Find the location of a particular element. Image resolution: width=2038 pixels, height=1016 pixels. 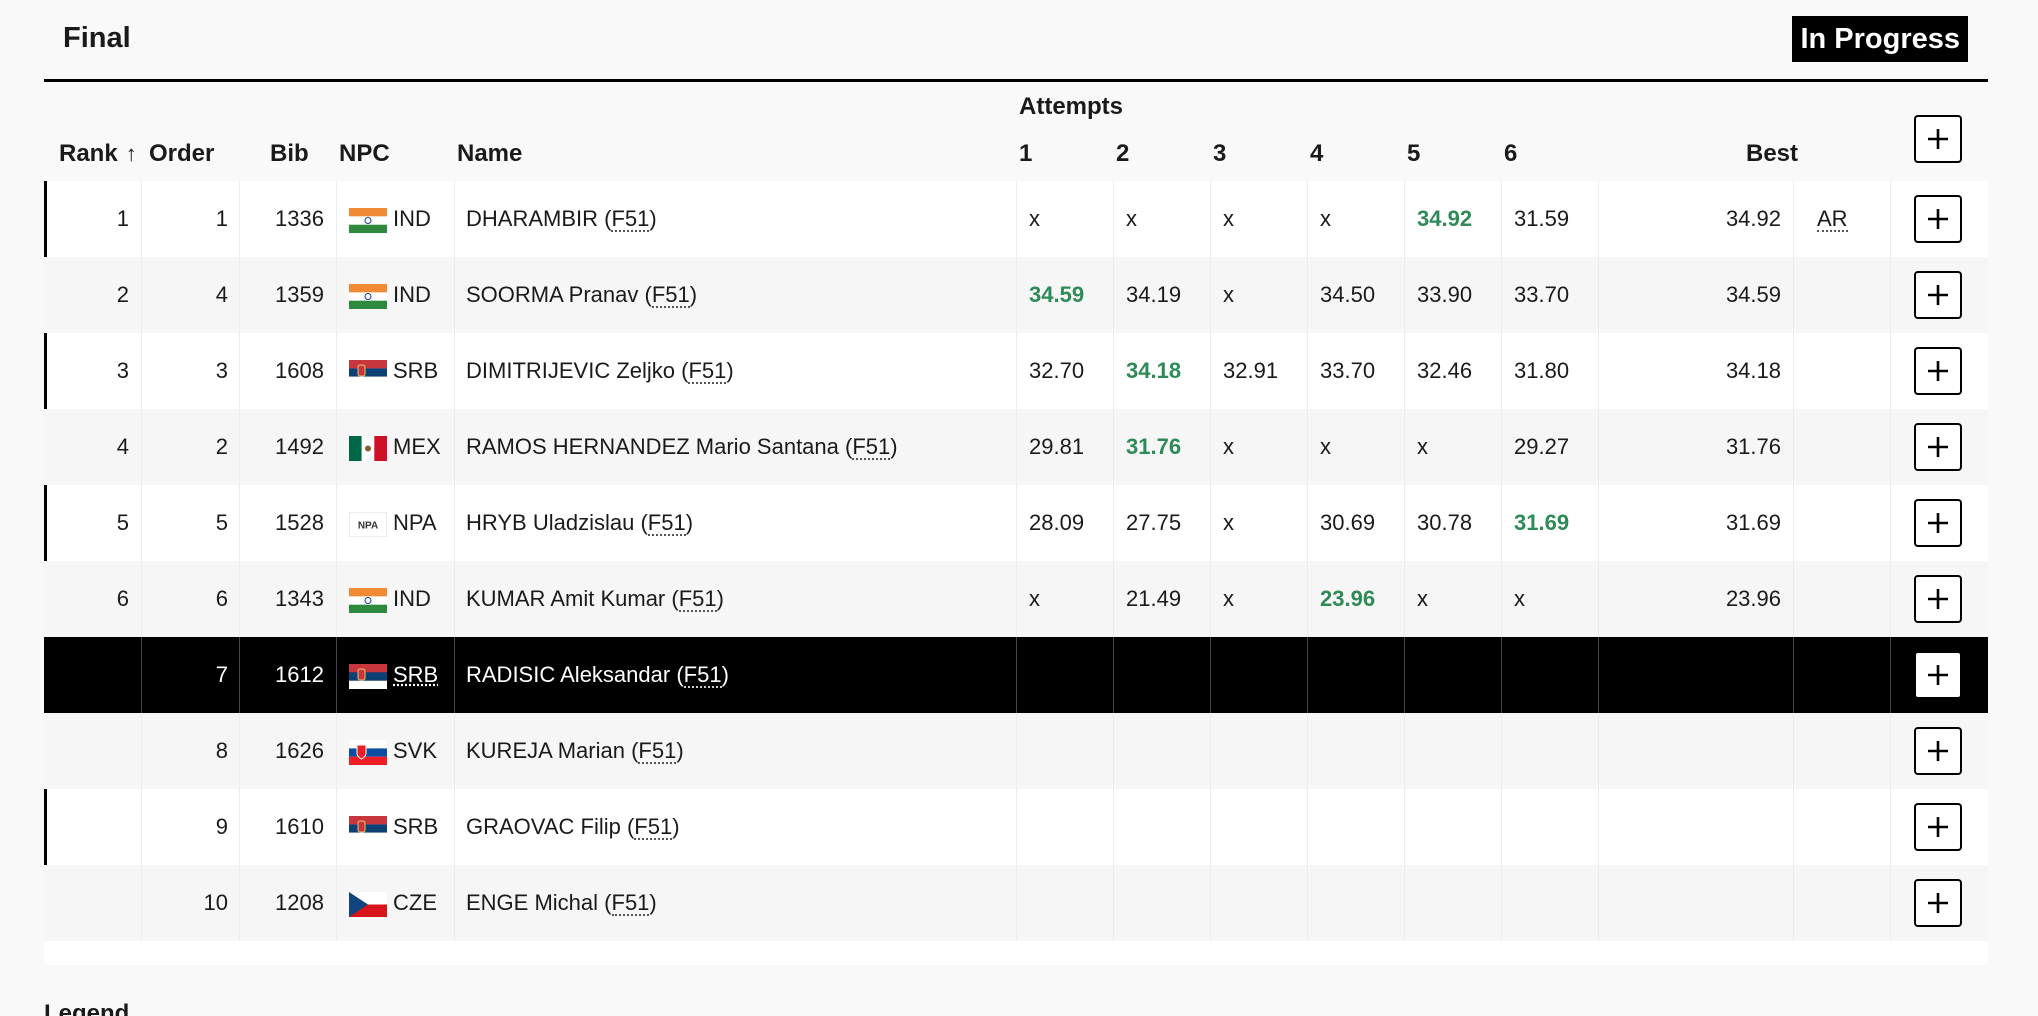

best-cell: 34.18 is located at coordinates (1732, 371).